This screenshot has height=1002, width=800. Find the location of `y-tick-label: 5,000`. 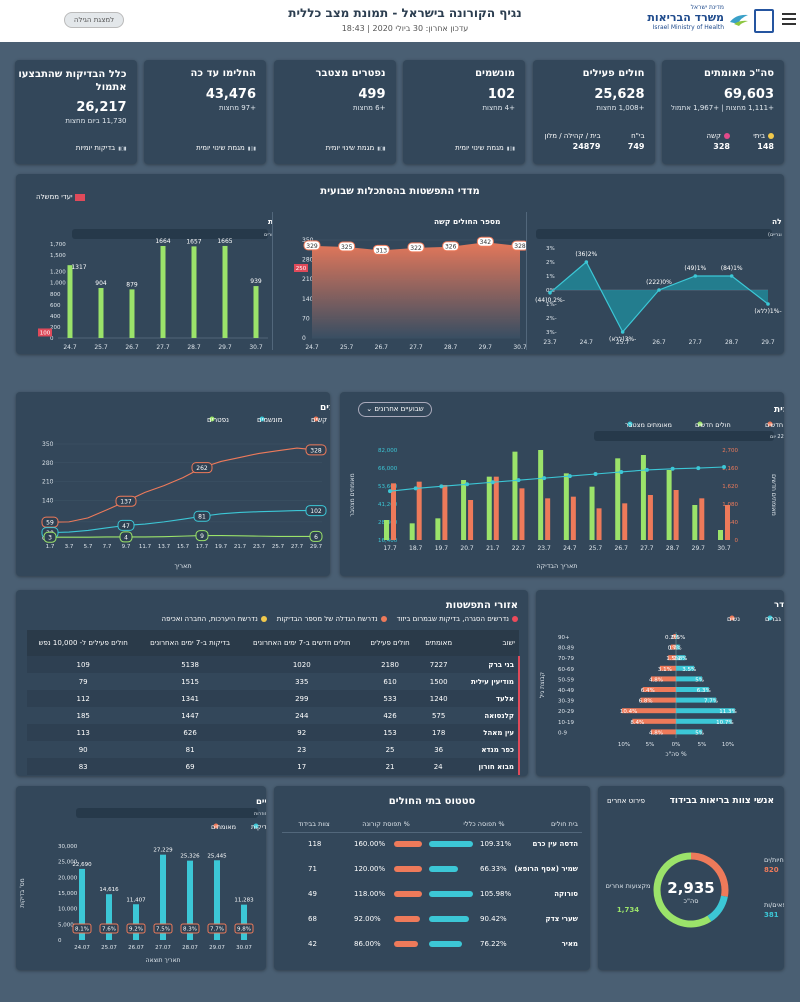

y-tick-label: 5,000 is located at coordinates (66, 925).